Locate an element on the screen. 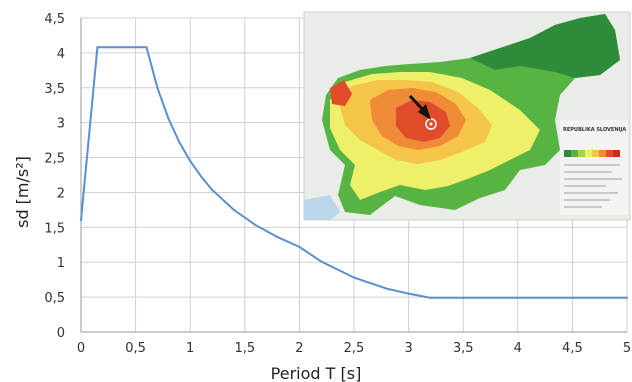 This screenshot has height=382, width=632. y-tick-label: 4 is located at coordinates (61, 54).